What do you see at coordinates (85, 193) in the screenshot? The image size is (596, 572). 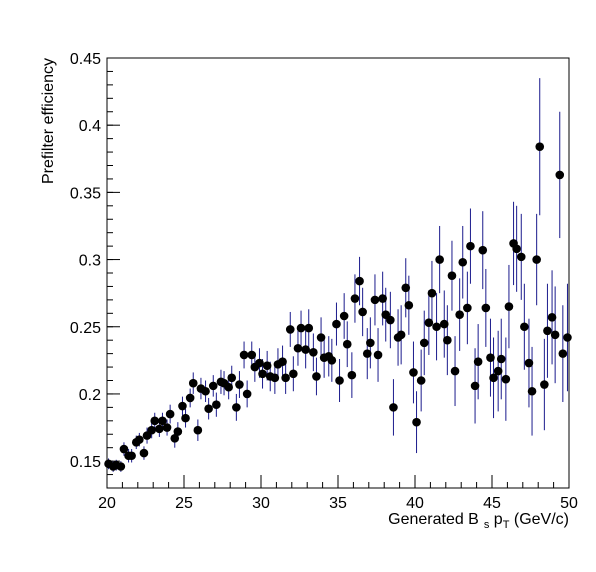 I see `y-tick-label: 0.35` at bounding box center [85, 193].